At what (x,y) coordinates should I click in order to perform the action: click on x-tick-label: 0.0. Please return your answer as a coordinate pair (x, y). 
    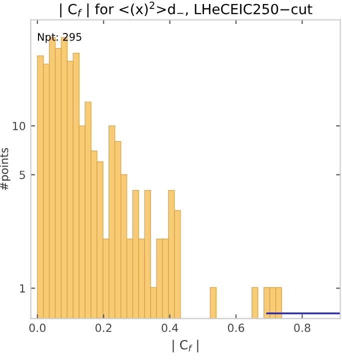
    Looking at the image, I should click on (37, 328).